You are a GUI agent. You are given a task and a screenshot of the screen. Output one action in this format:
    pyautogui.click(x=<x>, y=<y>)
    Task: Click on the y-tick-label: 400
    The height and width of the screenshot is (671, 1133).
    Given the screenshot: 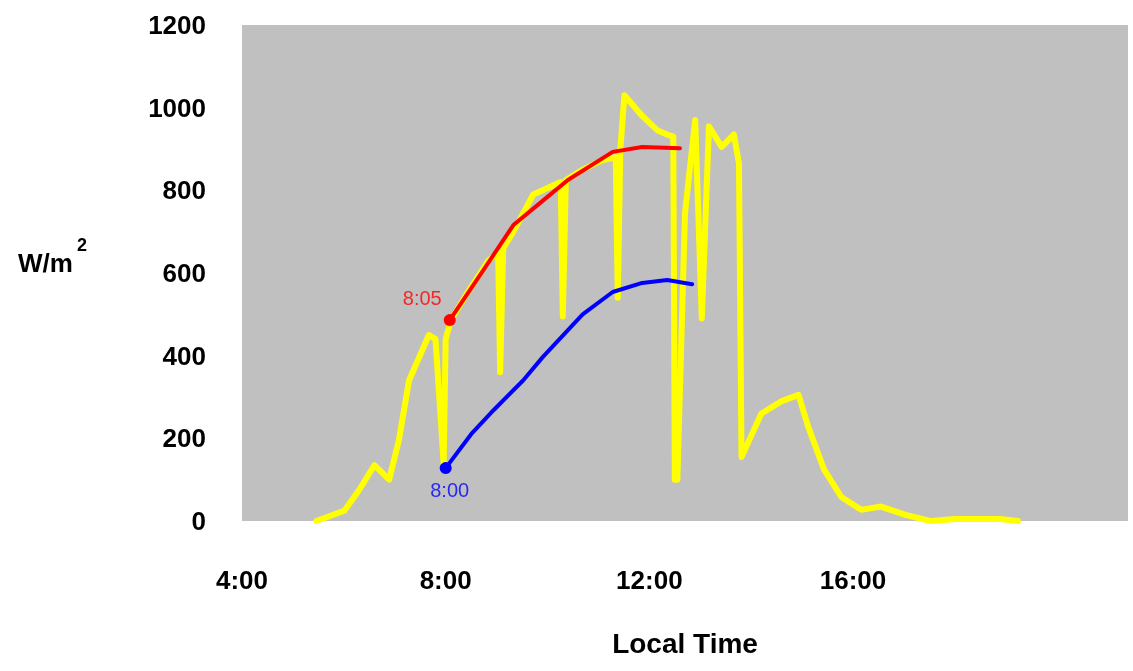 What is the action you would take?
    pyautogui.click(x=184, y=355)
    